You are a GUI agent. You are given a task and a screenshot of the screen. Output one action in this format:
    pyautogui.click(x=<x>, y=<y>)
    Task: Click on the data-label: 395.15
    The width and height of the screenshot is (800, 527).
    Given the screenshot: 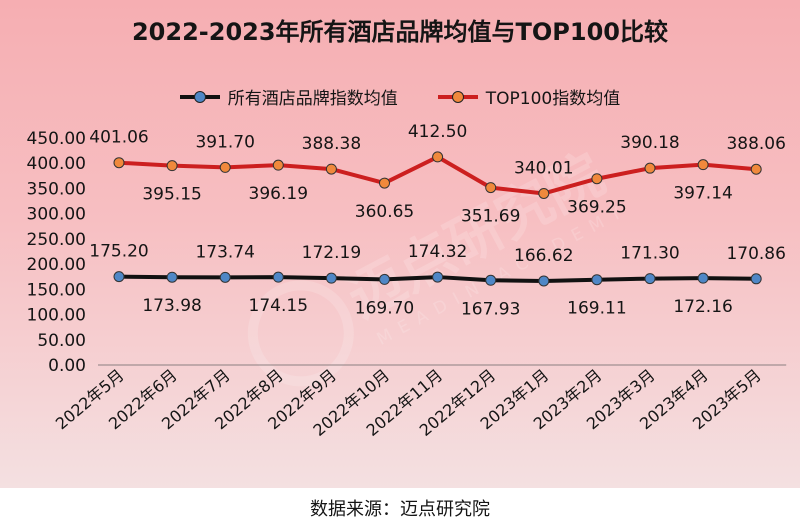 What is the action you would take?
    pyautogui.click(x=171, y=195)
    